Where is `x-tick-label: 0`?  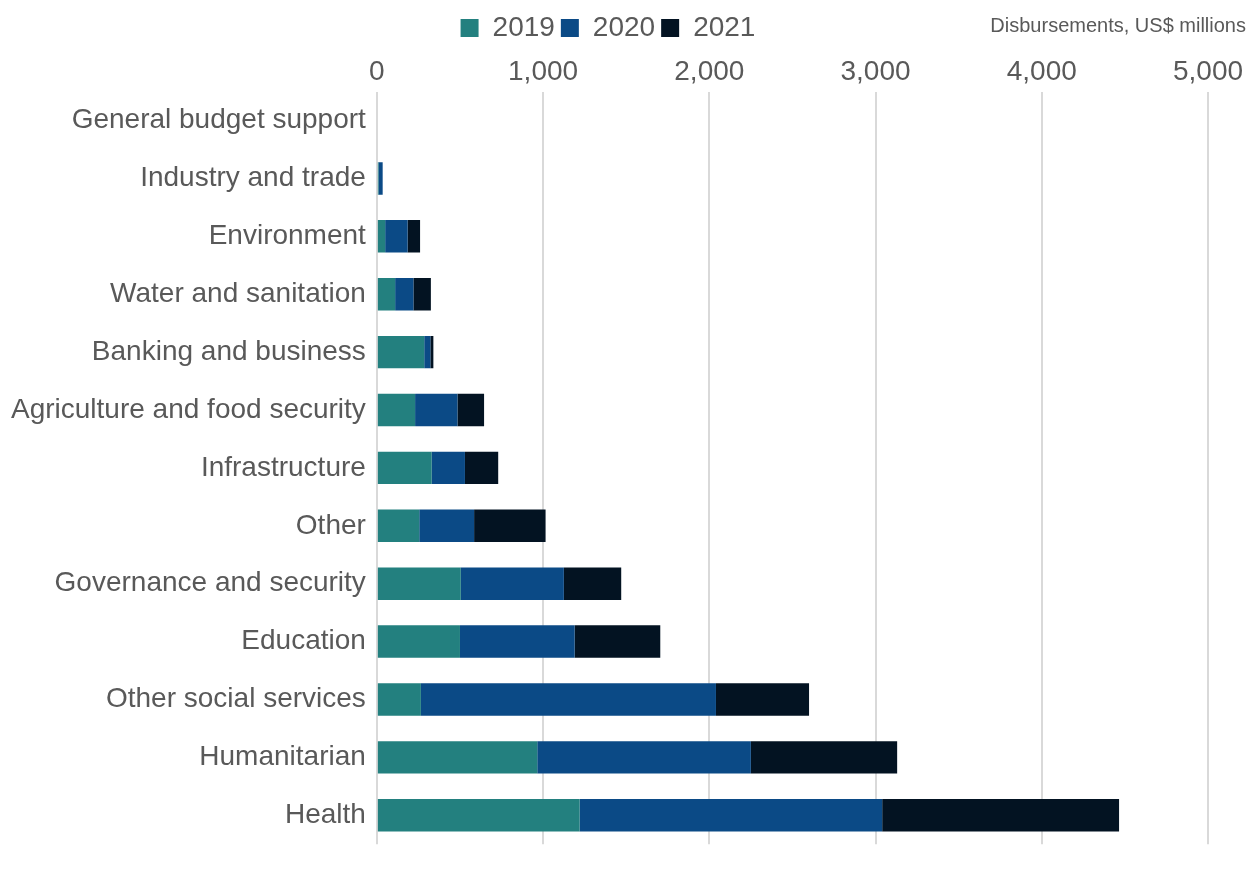 x-tick-label: 0 is located at coordinates (377, 70).